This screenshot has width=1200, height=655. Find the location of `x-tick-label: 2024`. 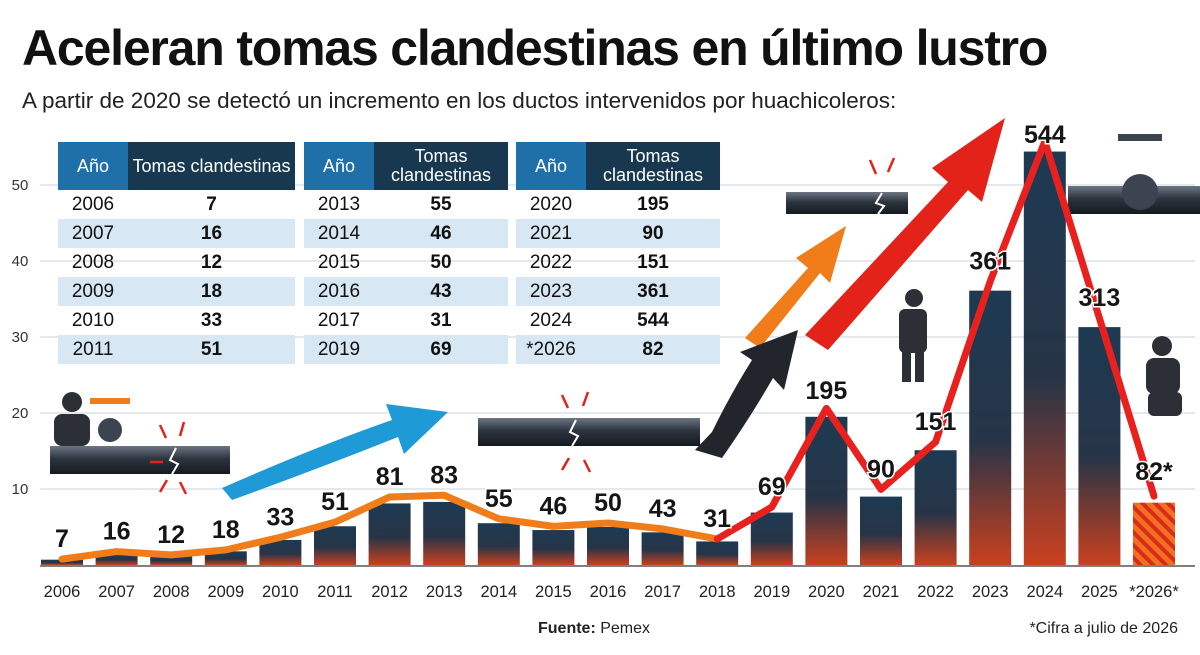

x-tick-label: 2024 is located at coordinates (1044, 592).